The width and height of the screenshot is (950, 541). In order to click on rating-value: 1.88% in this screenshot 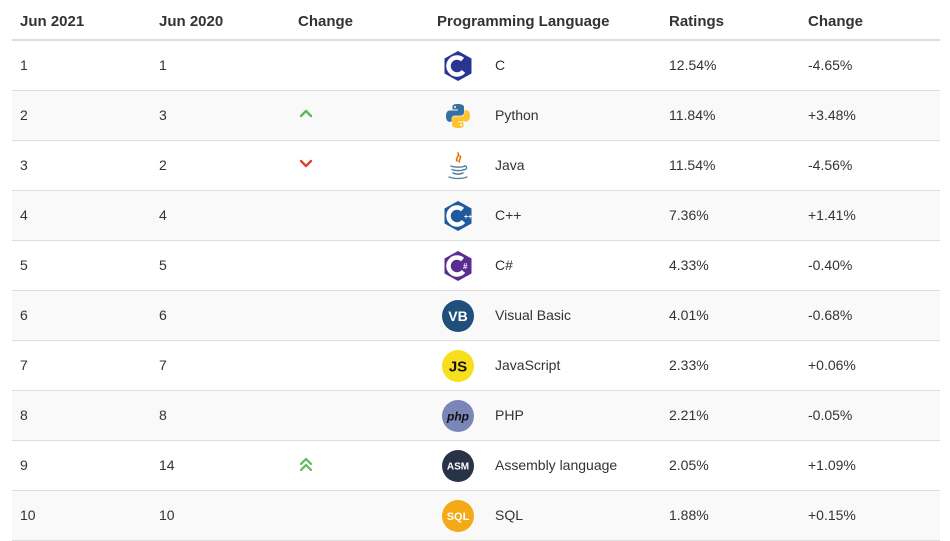, I will do `click(689, 515)`.